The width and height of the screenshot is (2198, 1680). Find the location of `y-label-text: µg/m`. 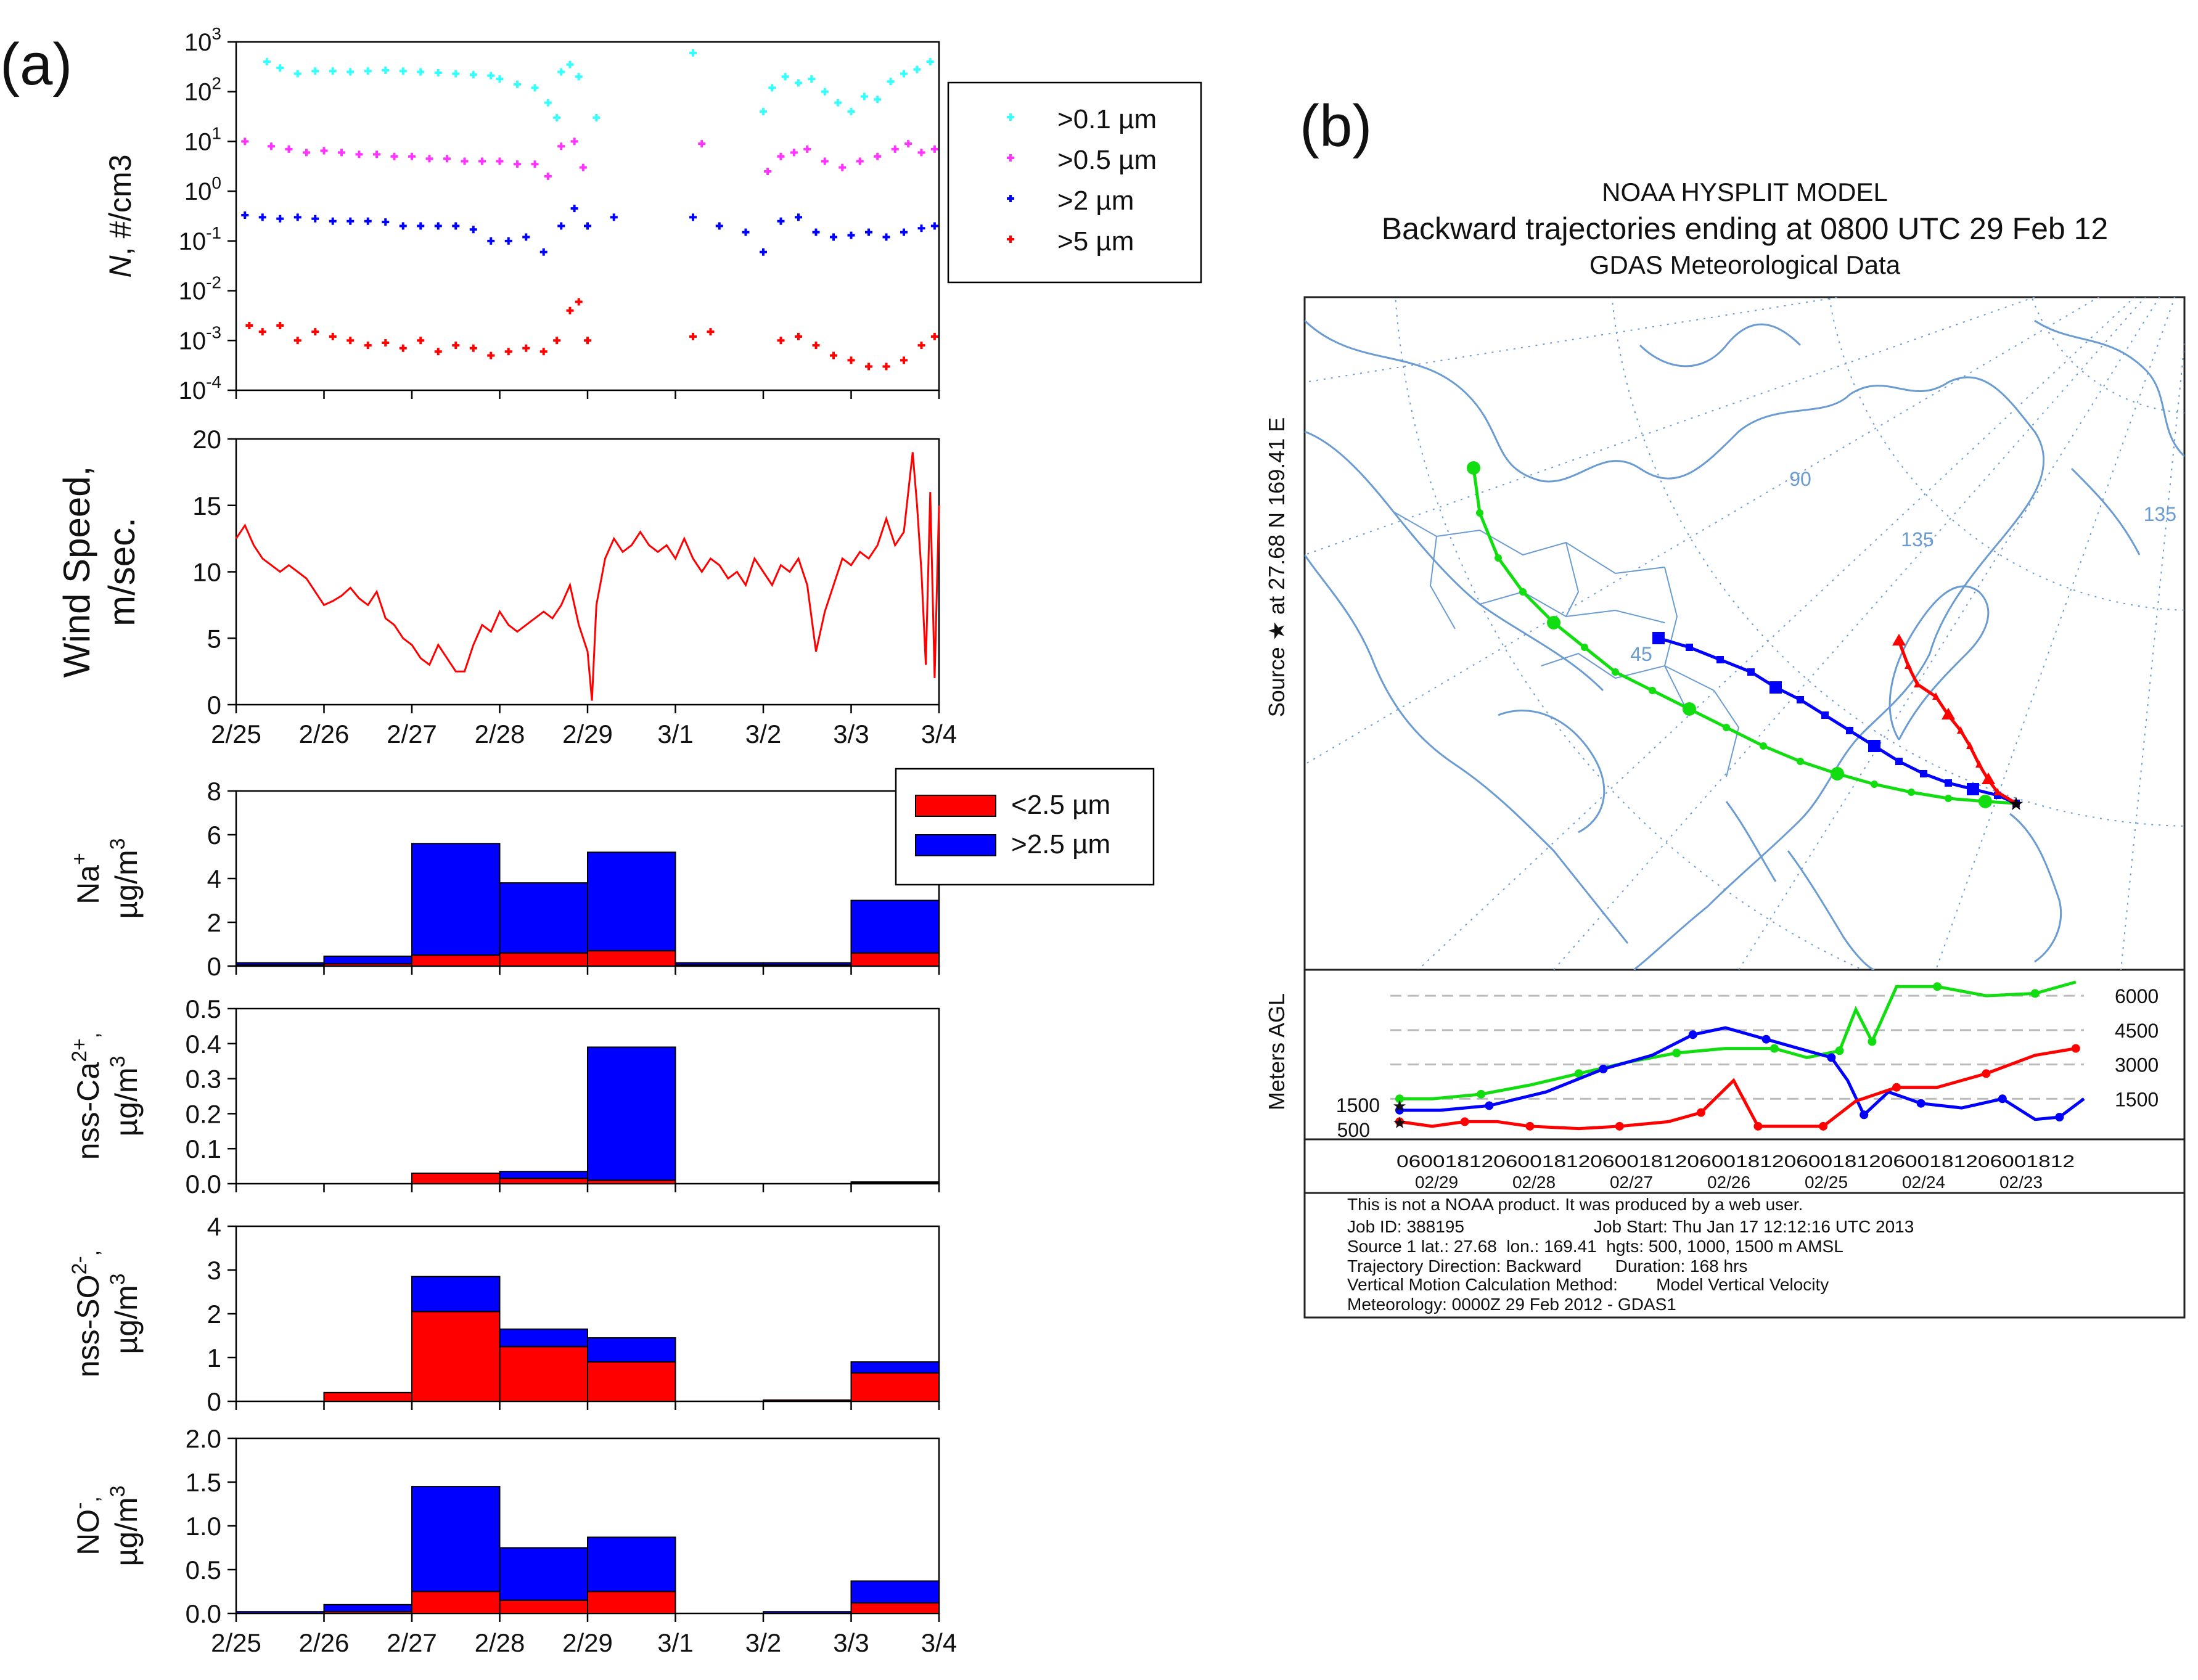

y-label-text: µg/m is located at coordinates (126, 885).